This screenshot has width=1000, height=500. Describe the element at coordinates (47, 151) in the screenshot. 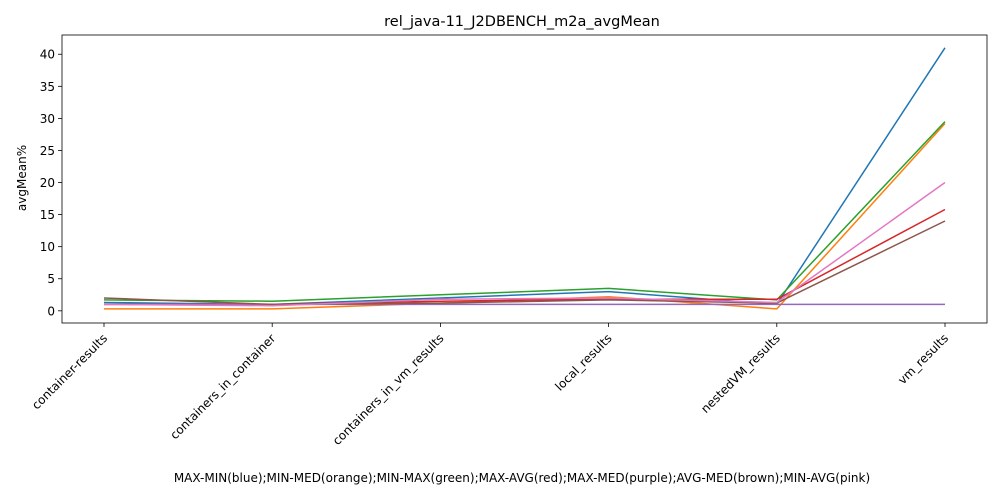

I see `y-tick-label: 25` at that location.